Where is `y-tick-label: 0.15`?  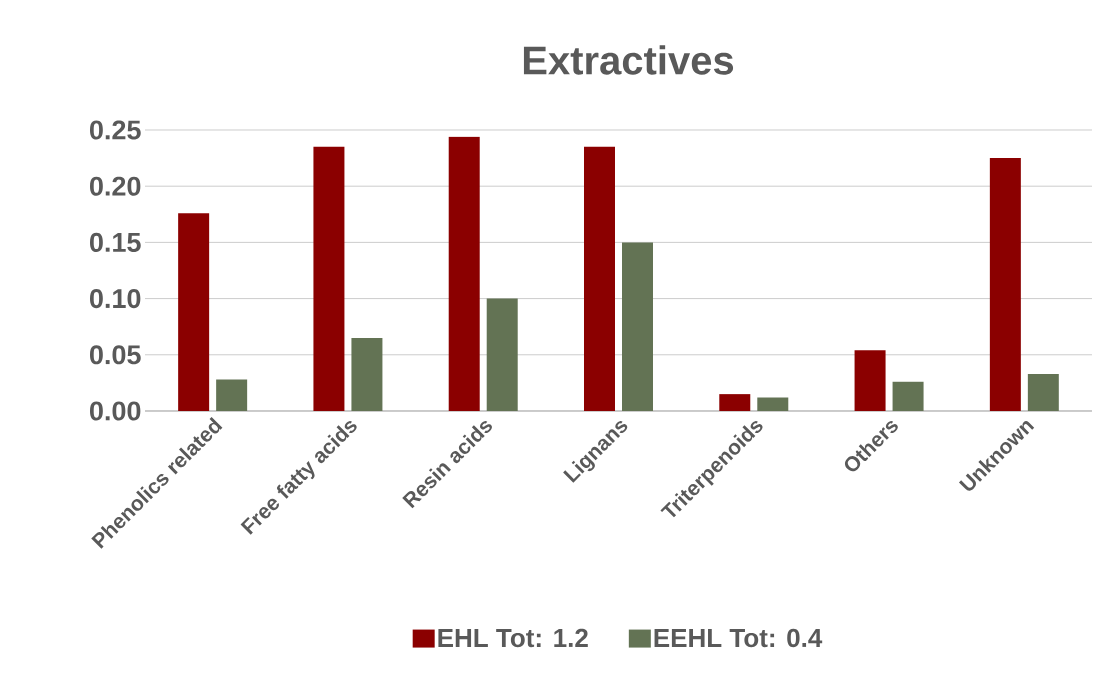 y-tick-label: 0.15 is located at coordinates (115, 242).